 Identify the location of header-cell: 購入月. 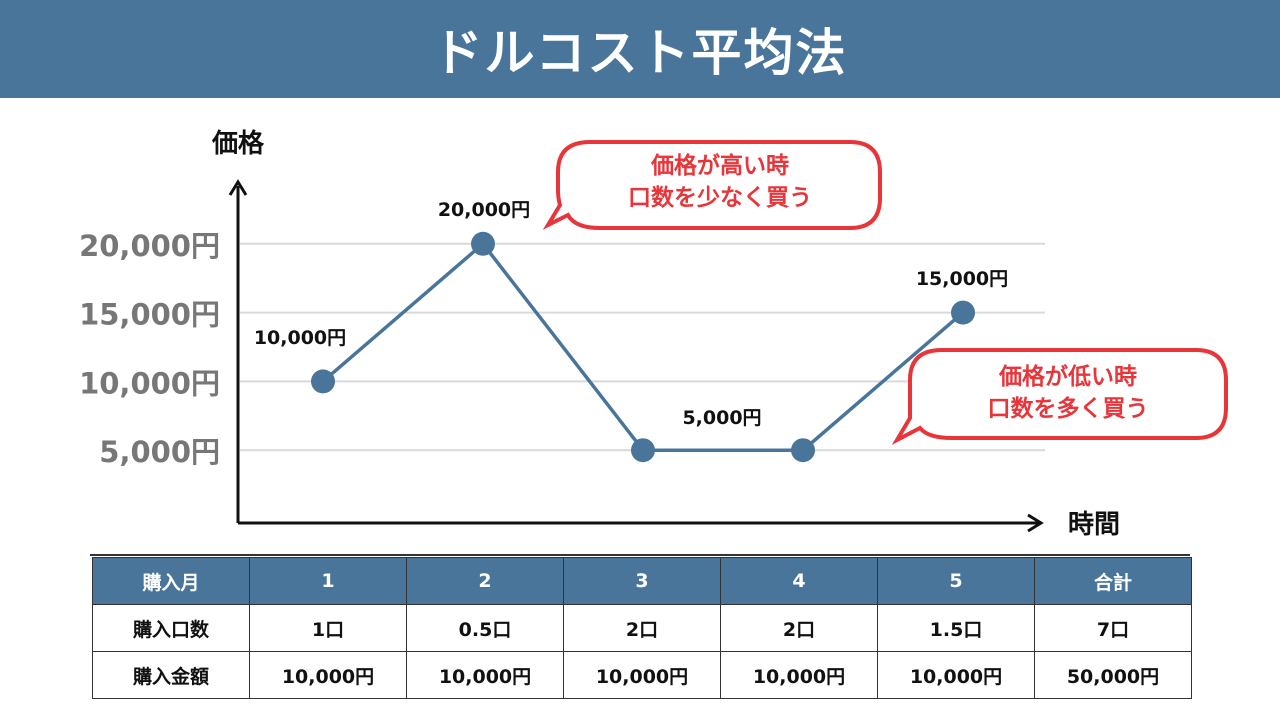
(171, 581).